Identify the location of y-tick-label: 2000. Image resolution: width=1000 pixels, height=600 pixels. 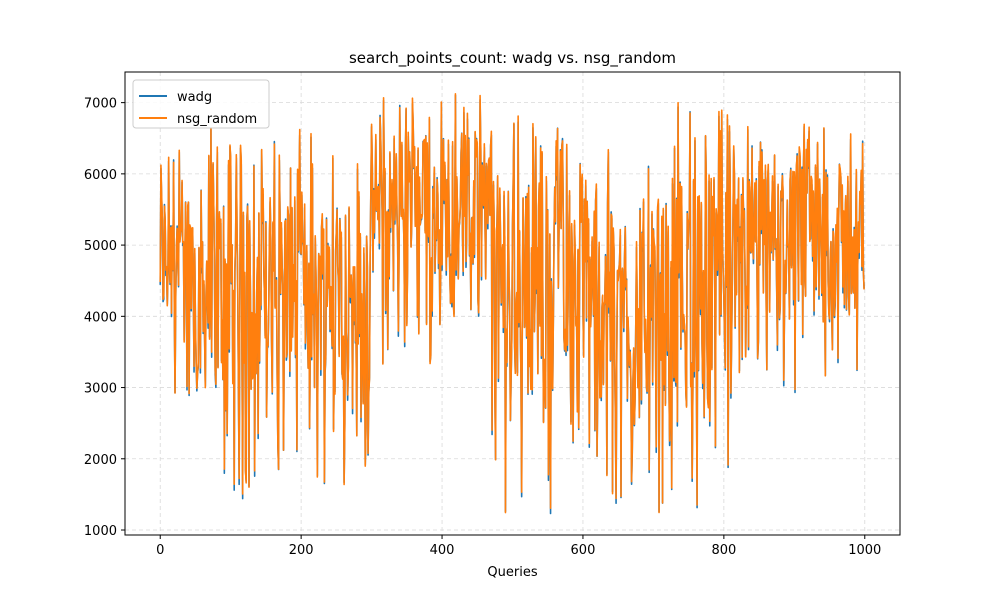
(100, 460).